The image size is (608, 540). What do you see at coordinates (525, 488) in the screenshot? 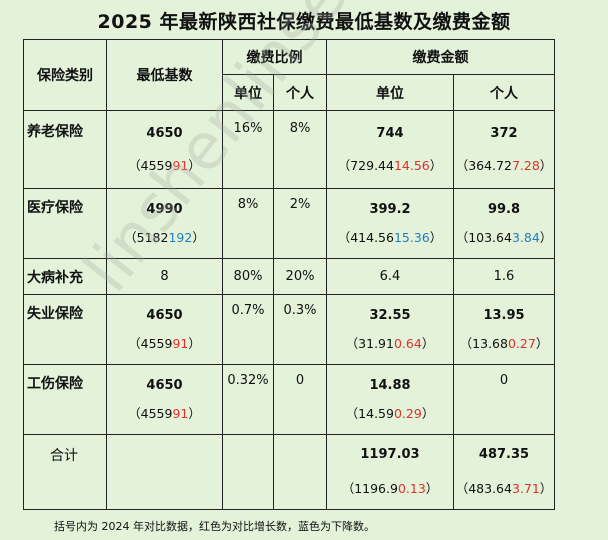
I see `personal-amount-delta: 3.71` at bounding box center [525, 488].